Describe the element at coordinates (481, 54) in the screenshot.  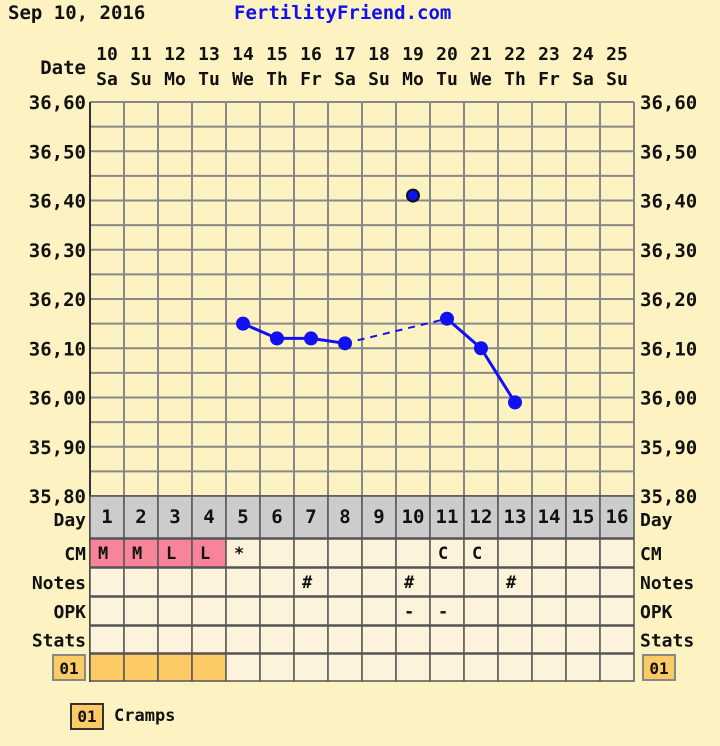
I see `date-tick: 21` at that location.